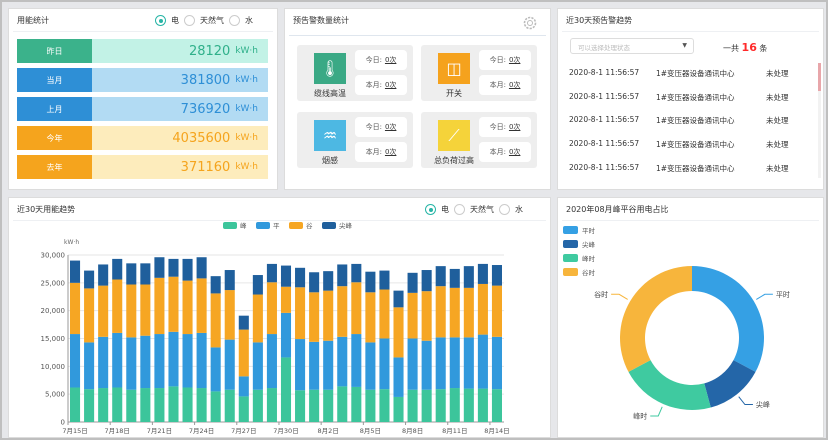  Describe the element at coordinates (276, 226) in the screenshot. I see `legend-label: 平` at that location.